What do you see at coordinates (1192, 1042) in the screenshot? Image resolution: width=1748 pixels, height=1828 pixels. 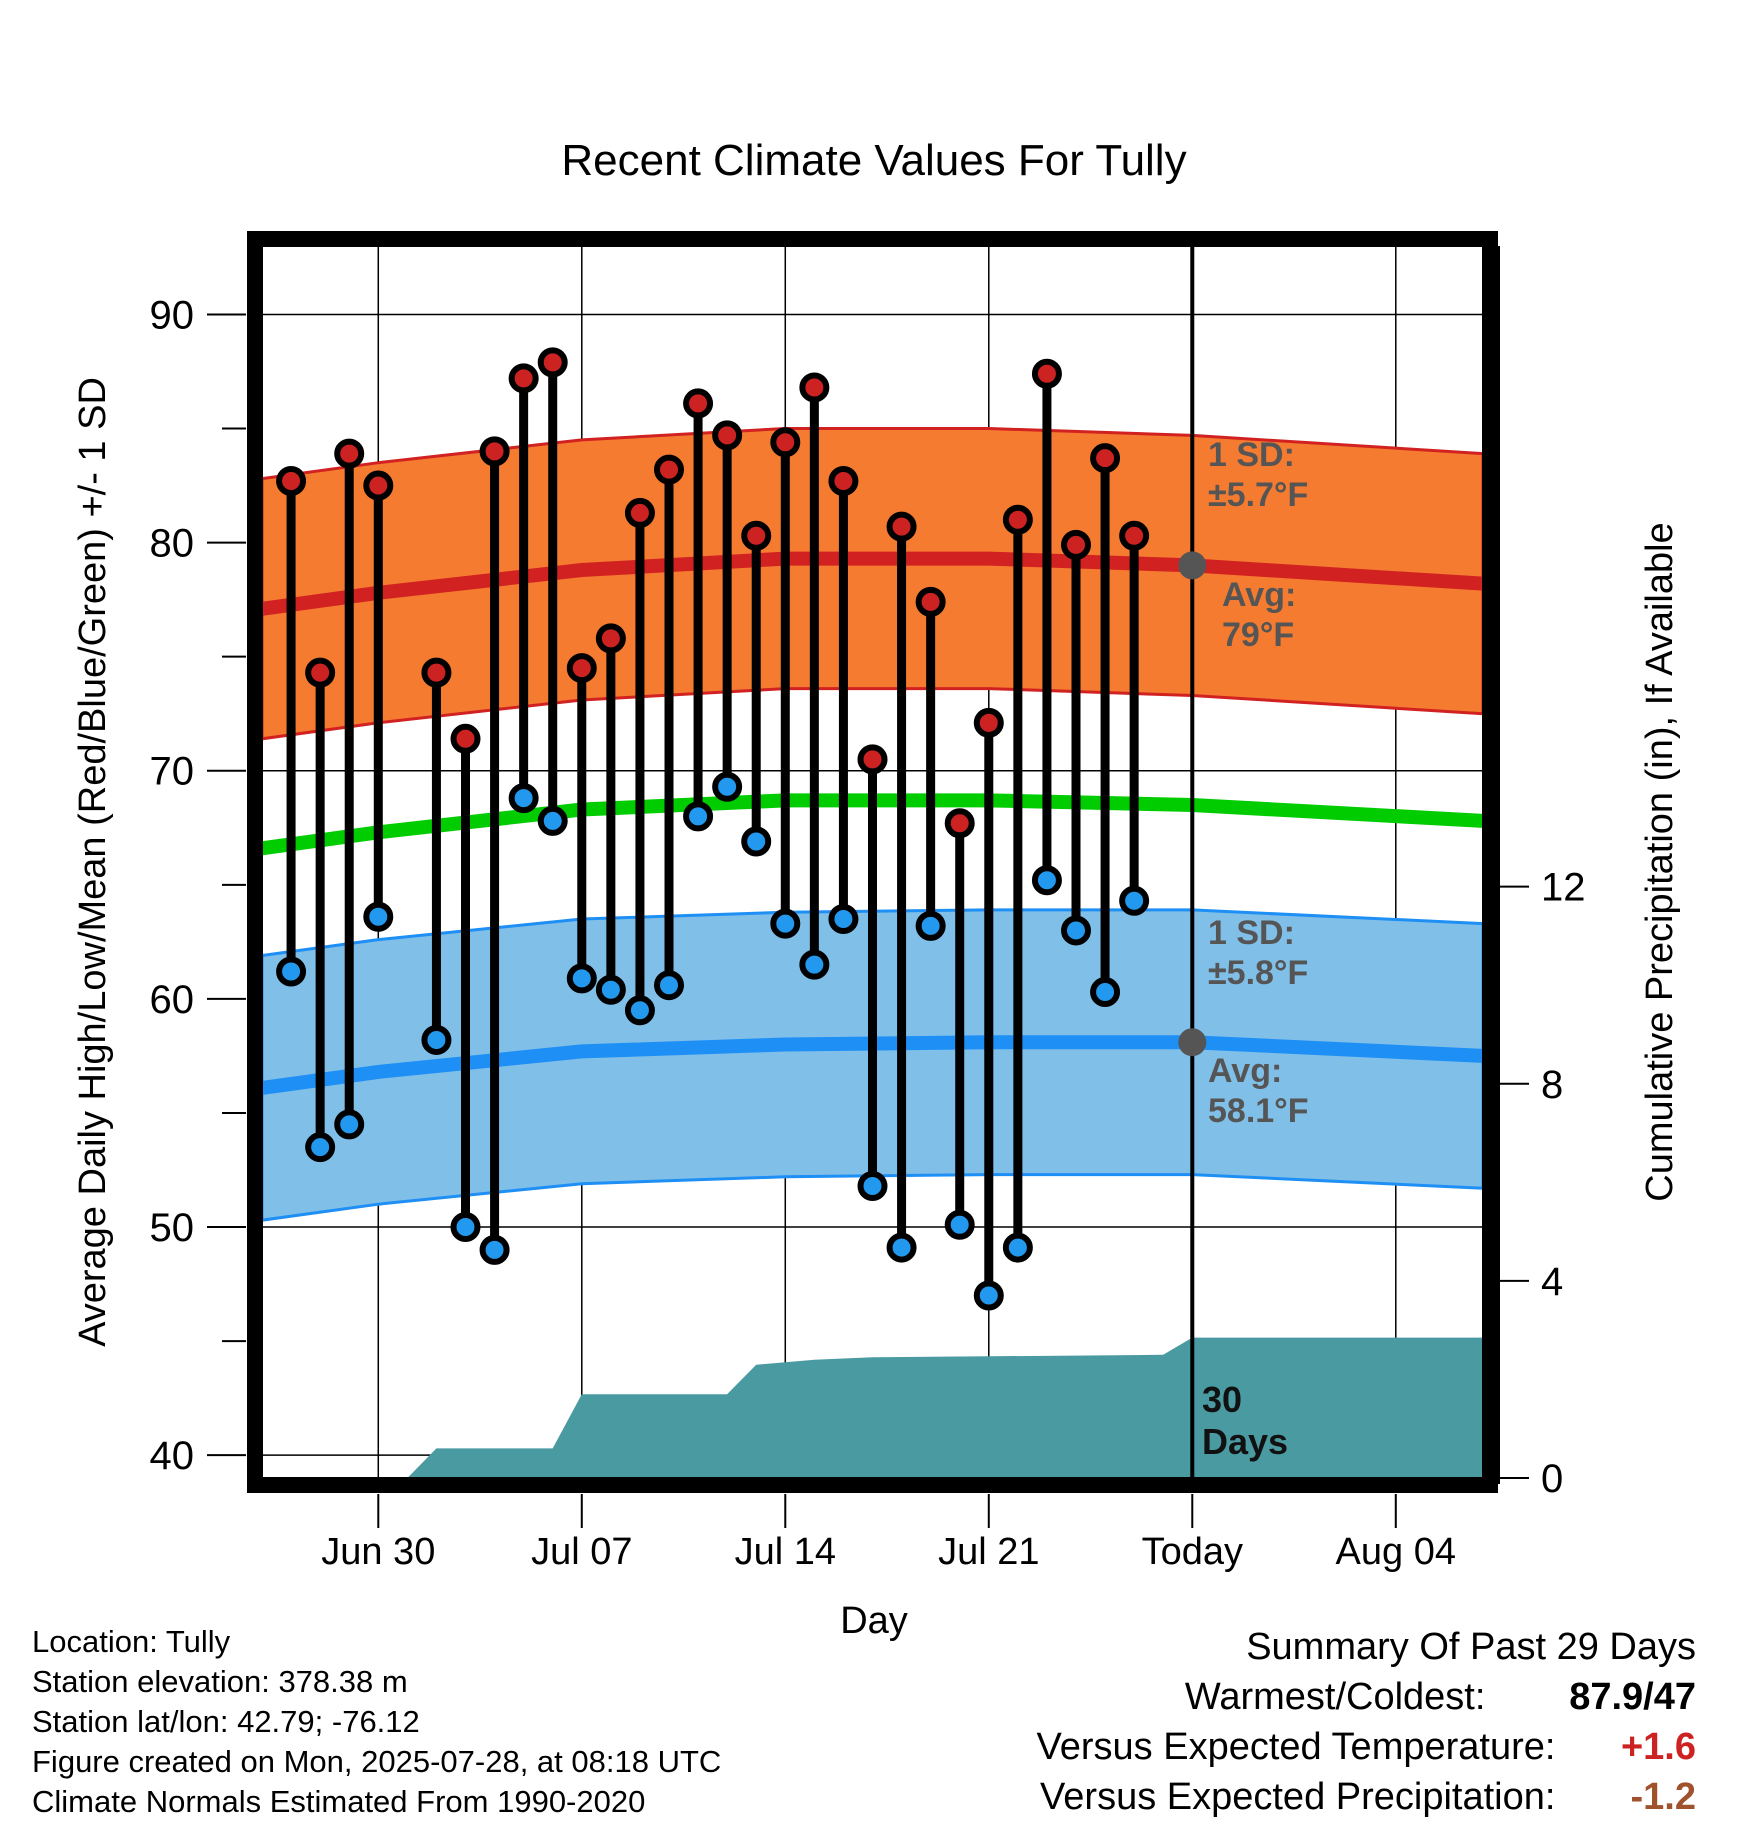 I see `low-avg-marker` at bounding box center [1192, 1042].